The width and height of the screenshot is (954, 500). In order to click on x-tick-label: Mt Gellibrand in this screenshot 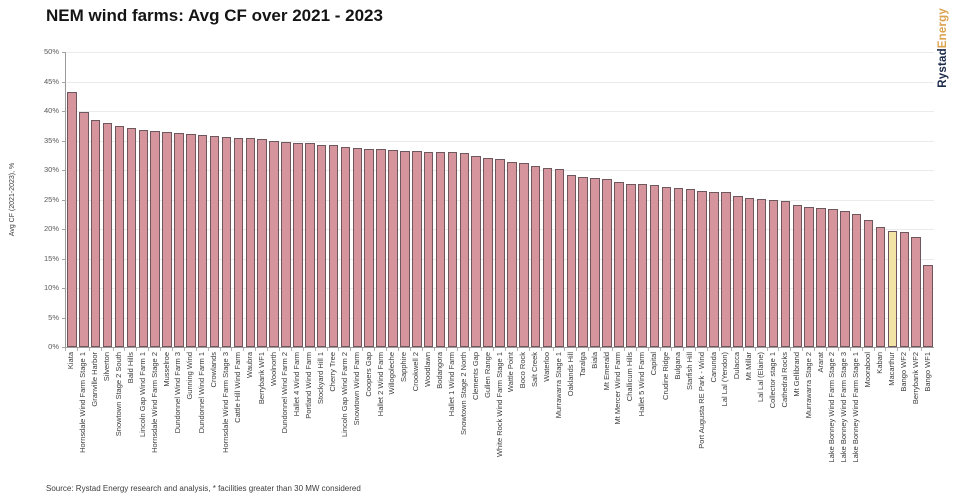, I will do `click(796, 374)`.